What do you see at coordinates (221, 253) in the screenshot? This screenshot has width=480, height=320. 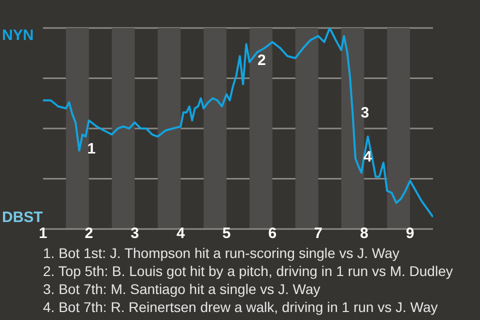 I see `text: 1. Bot 1st: J. Thompson hit a run-scoring single vs J. Way` at bounding box center [221, 253].